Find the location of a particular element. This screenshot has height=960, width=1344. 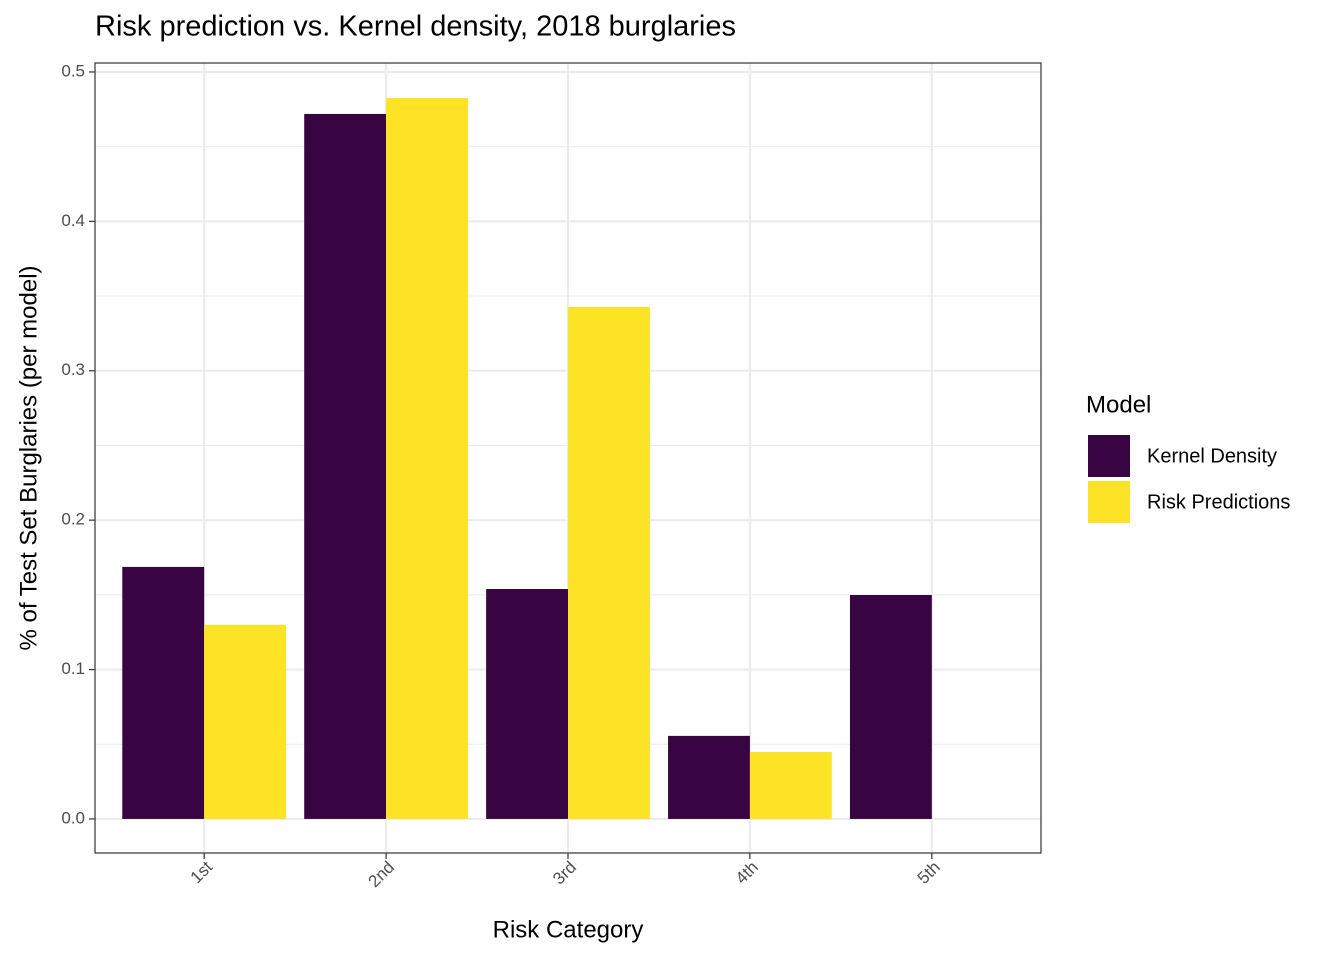

legend-title: Model is located at coordinates (1118, 404).